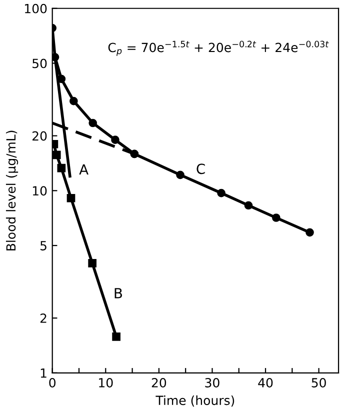 Image resolution: width=349 pixels, height=419 pixels. I want to click on x-tick-label: 40, so click(265, 383).